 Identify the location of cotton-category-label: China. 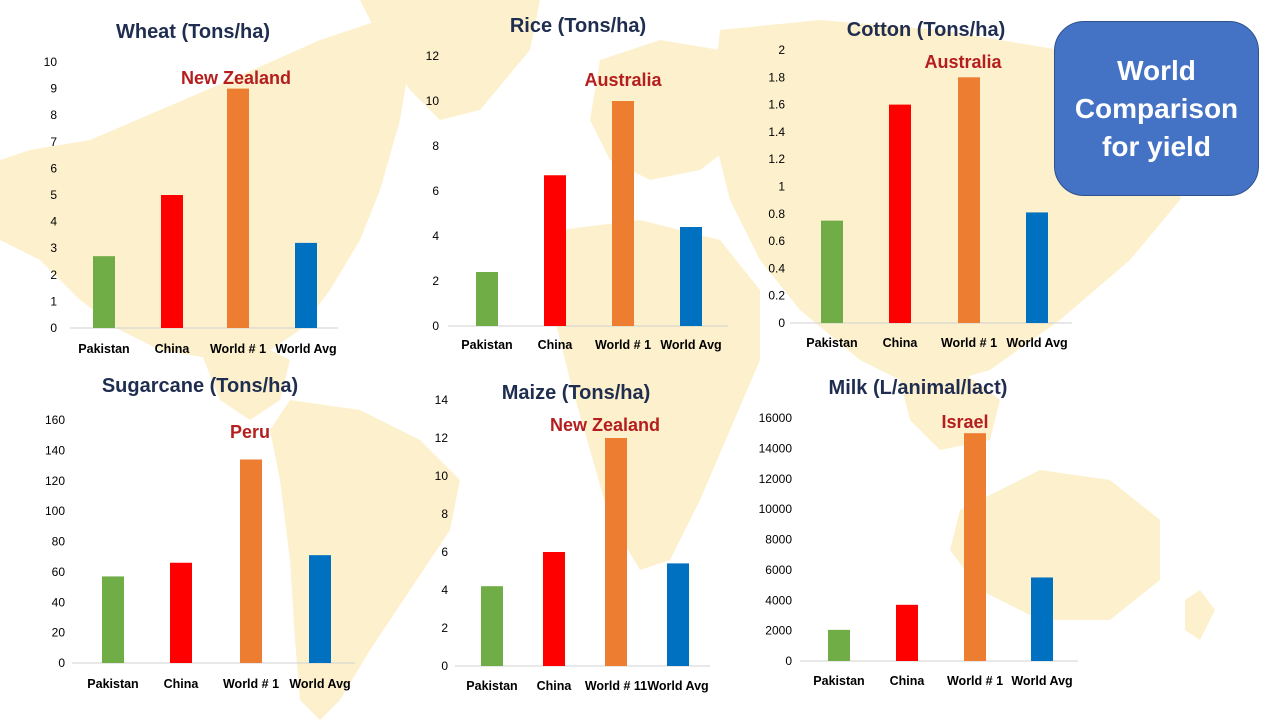
(901, 343).